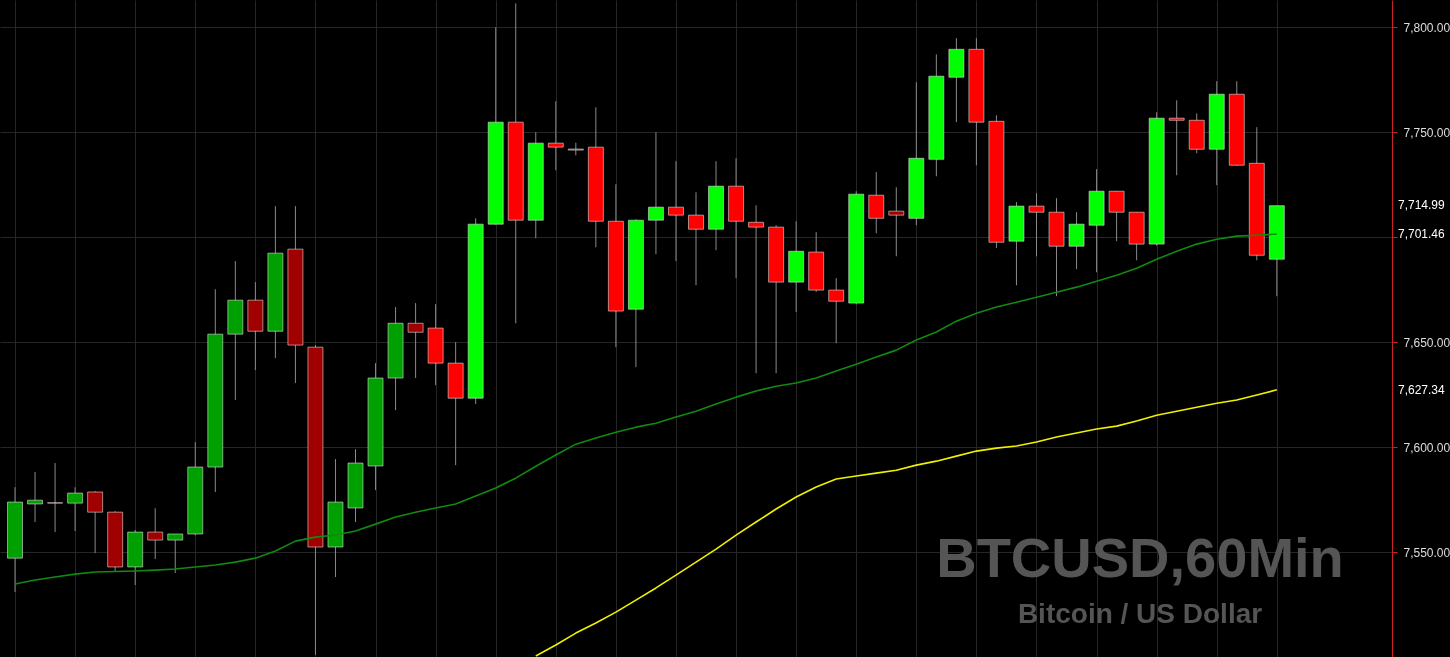 This screenshot has width=1450, height=657. I want to click on y-tick-label: 7,600.00, so click(1426, 447).